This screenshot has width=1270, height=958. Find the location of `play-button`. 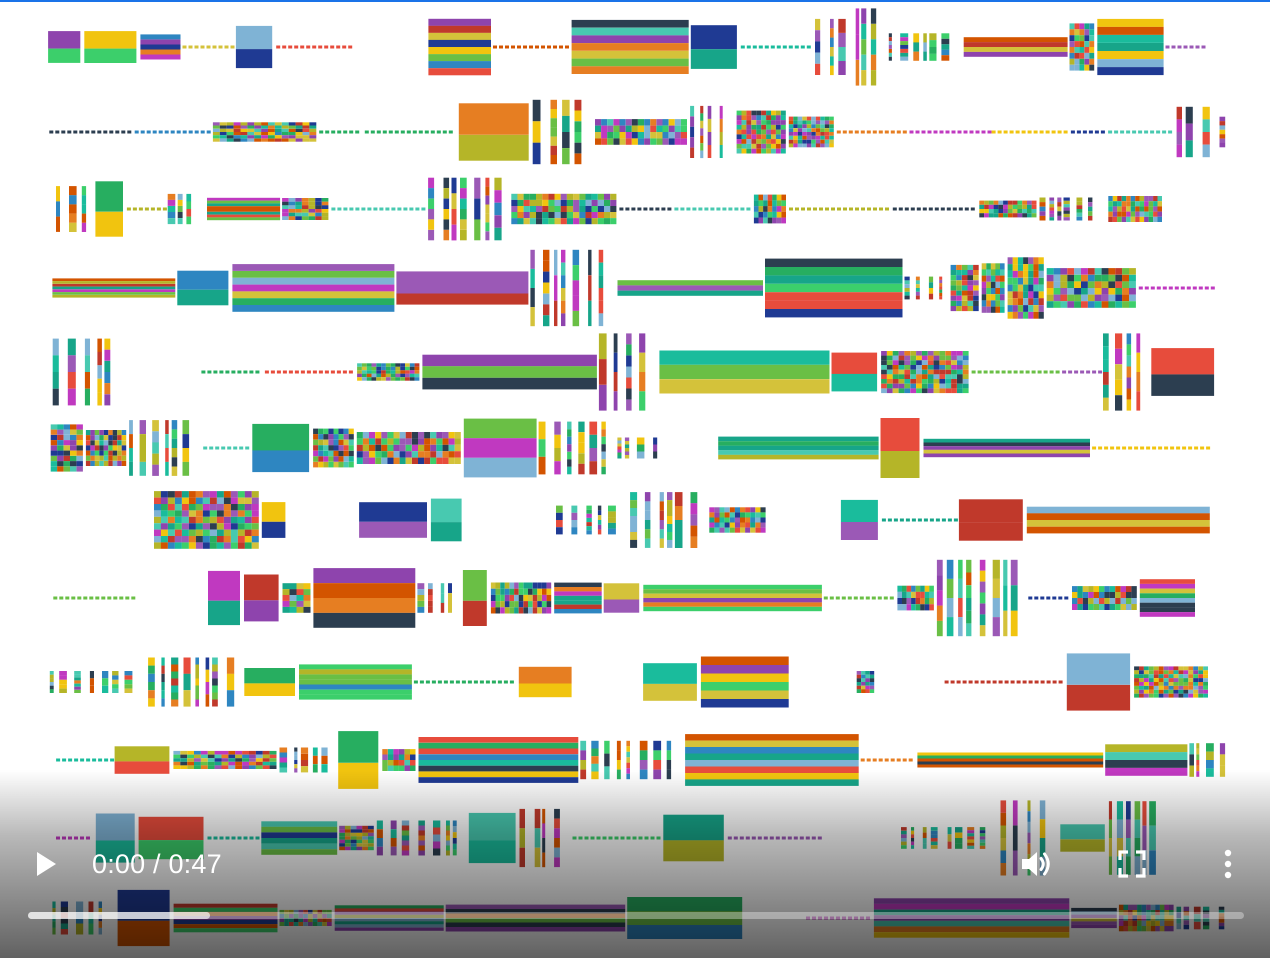

play-button is located at coordinates (46, 864).